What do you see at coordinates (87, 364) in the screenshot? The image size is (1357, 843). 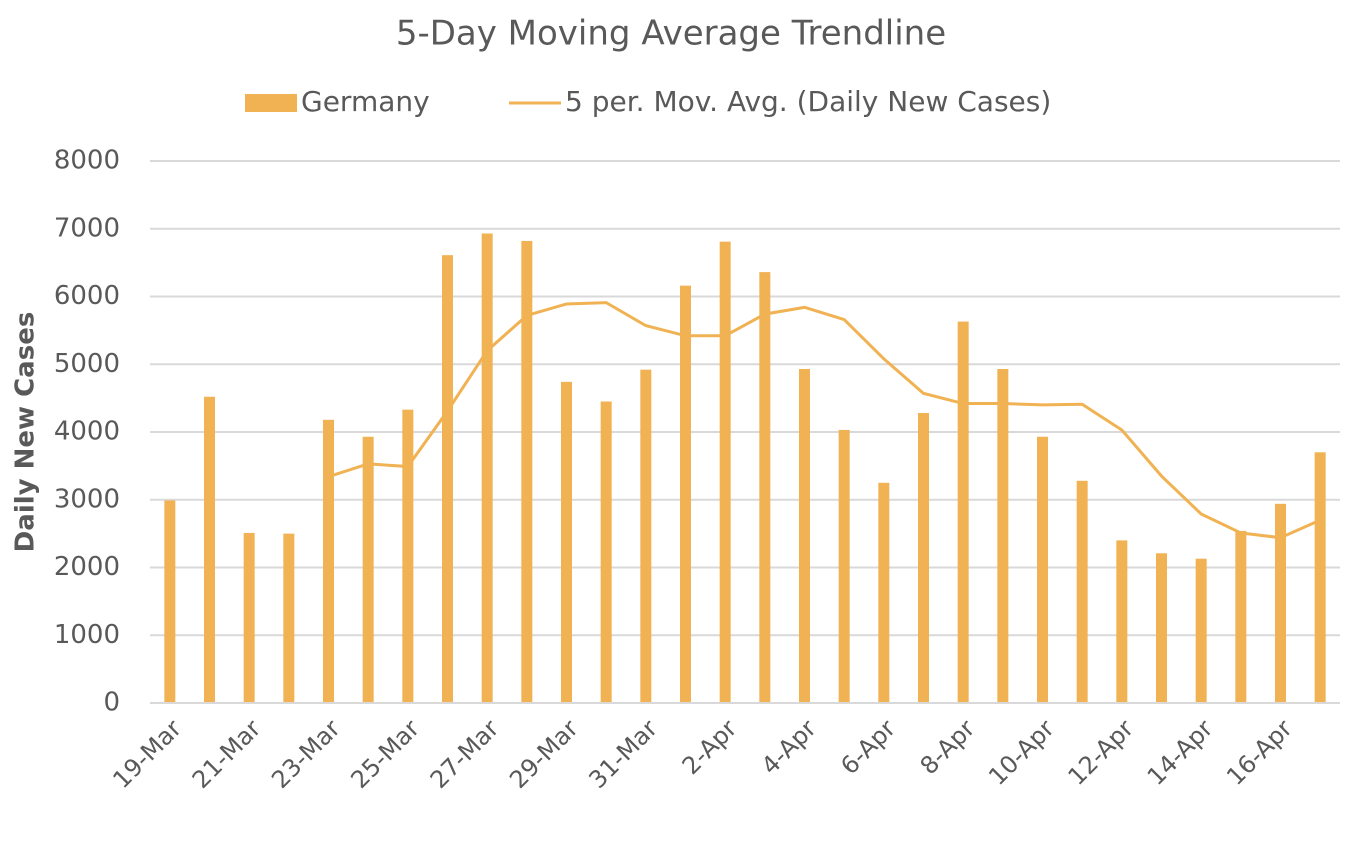 I see `y-tick-label: 5000` at bounding box center [87, 364].